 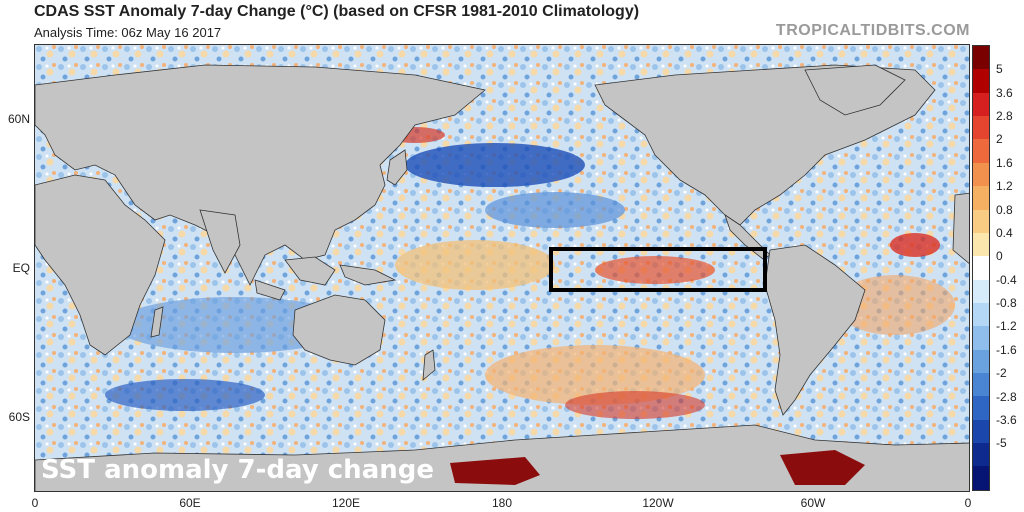 I want to click on india, so click(x=220, y=241).